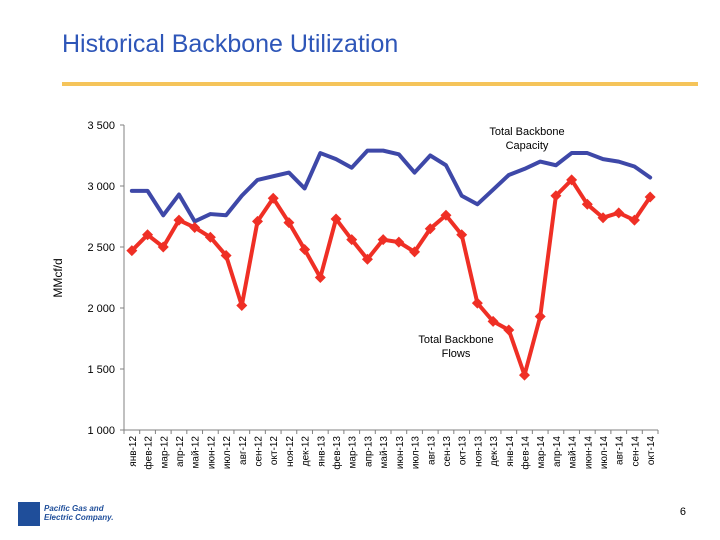  I want to click on x-tick-label: ноя-13, so click(478, 451).